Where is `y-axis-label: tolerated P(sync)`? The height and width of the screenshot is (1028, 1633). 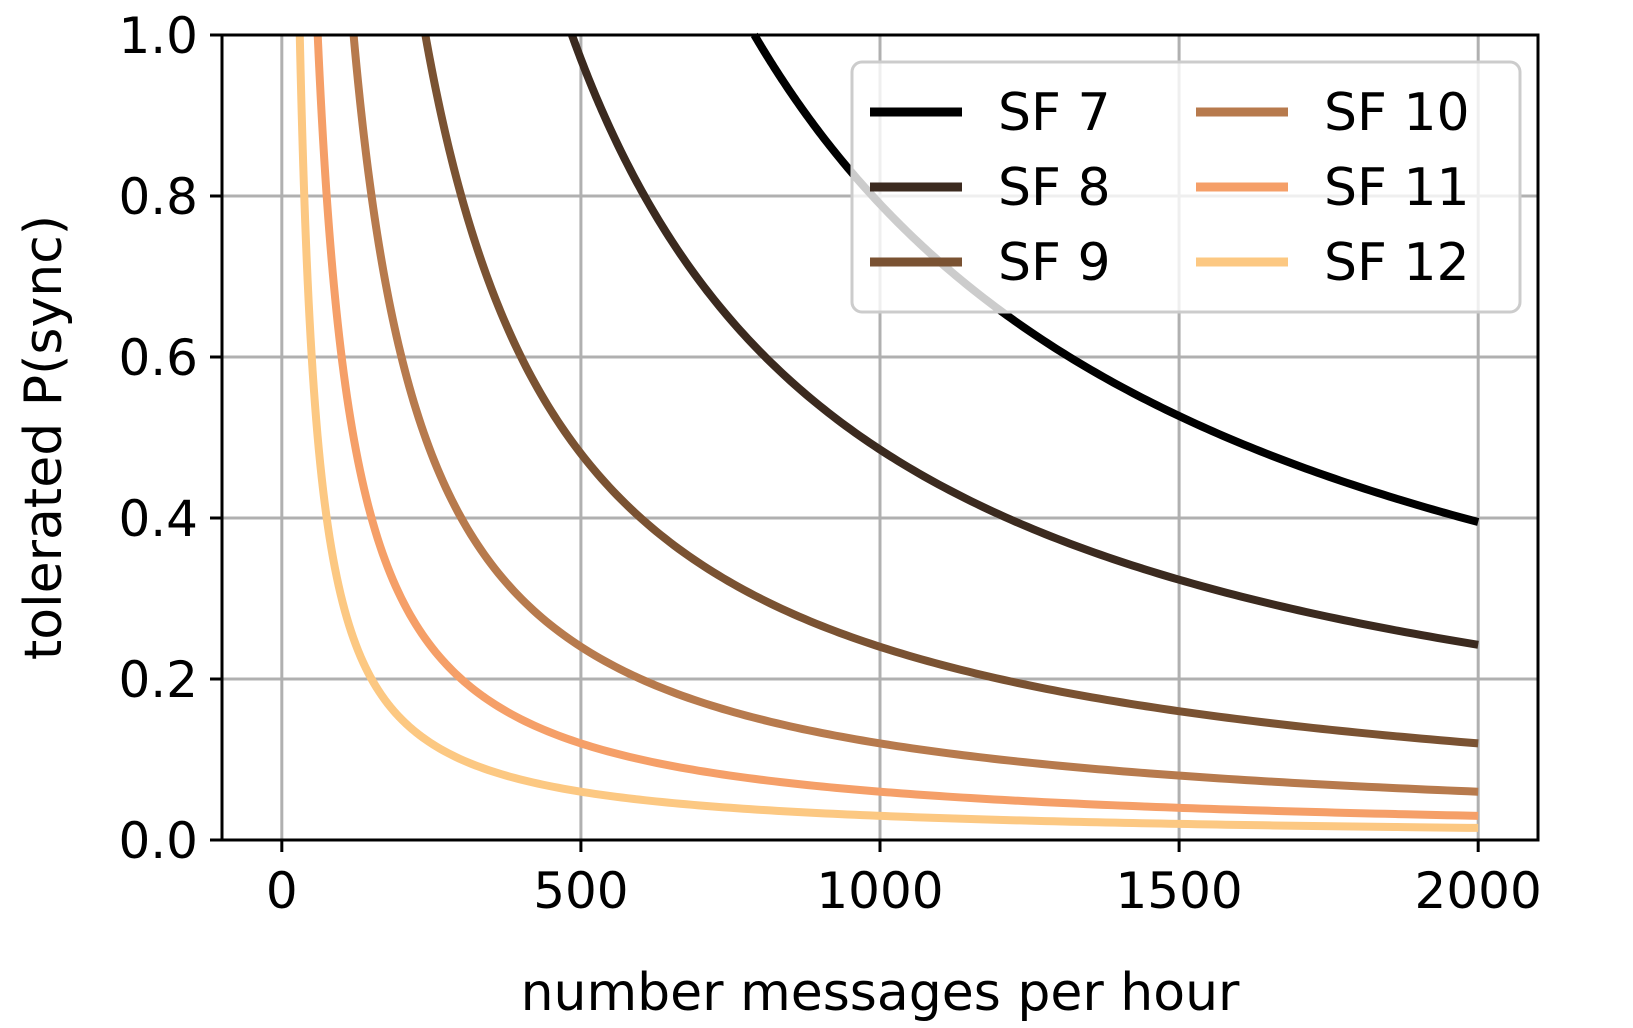
y-axis-label: tolerated P(sync) is located at coordinates (44, 437).